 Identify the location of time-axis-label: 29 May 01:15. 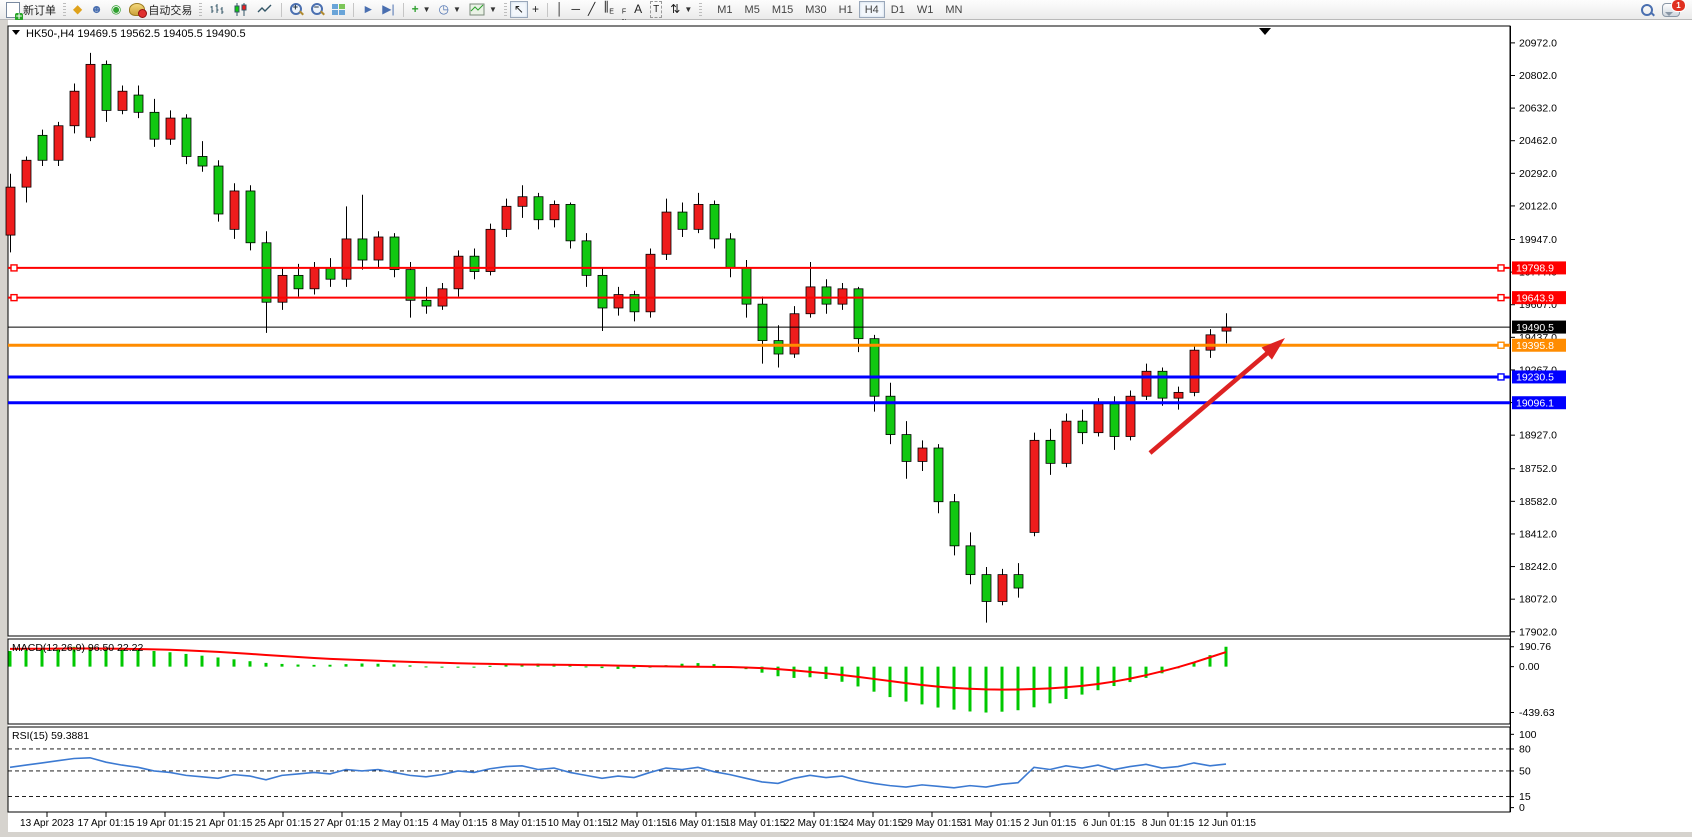
(932, 823).